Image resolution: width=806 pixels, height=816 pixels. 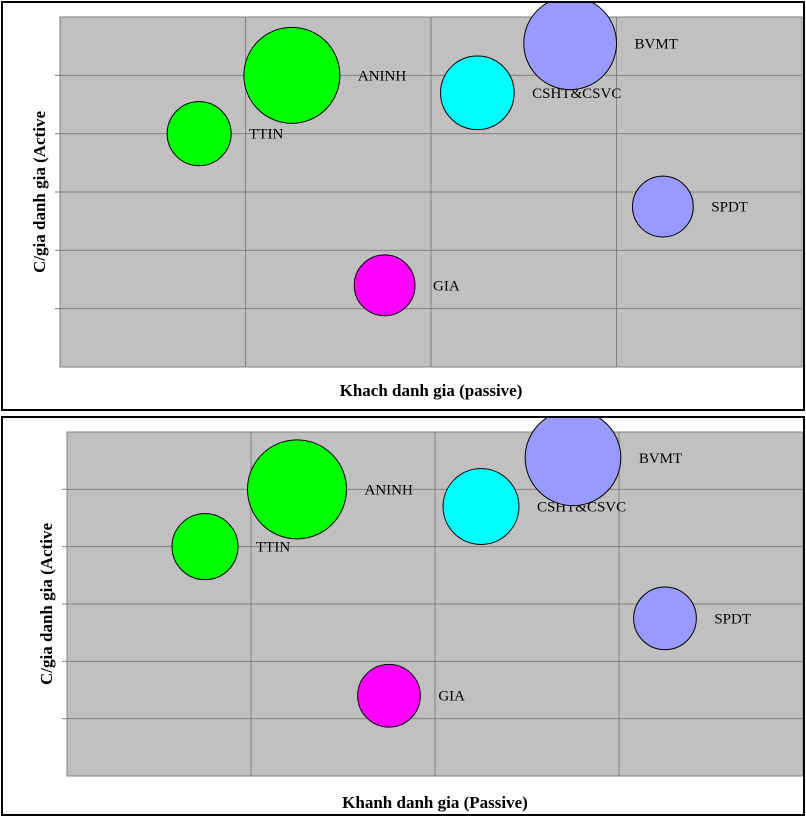 I want to click on x-axis-title: Khanh danh gia (Passive), so click(x=435, y=802).